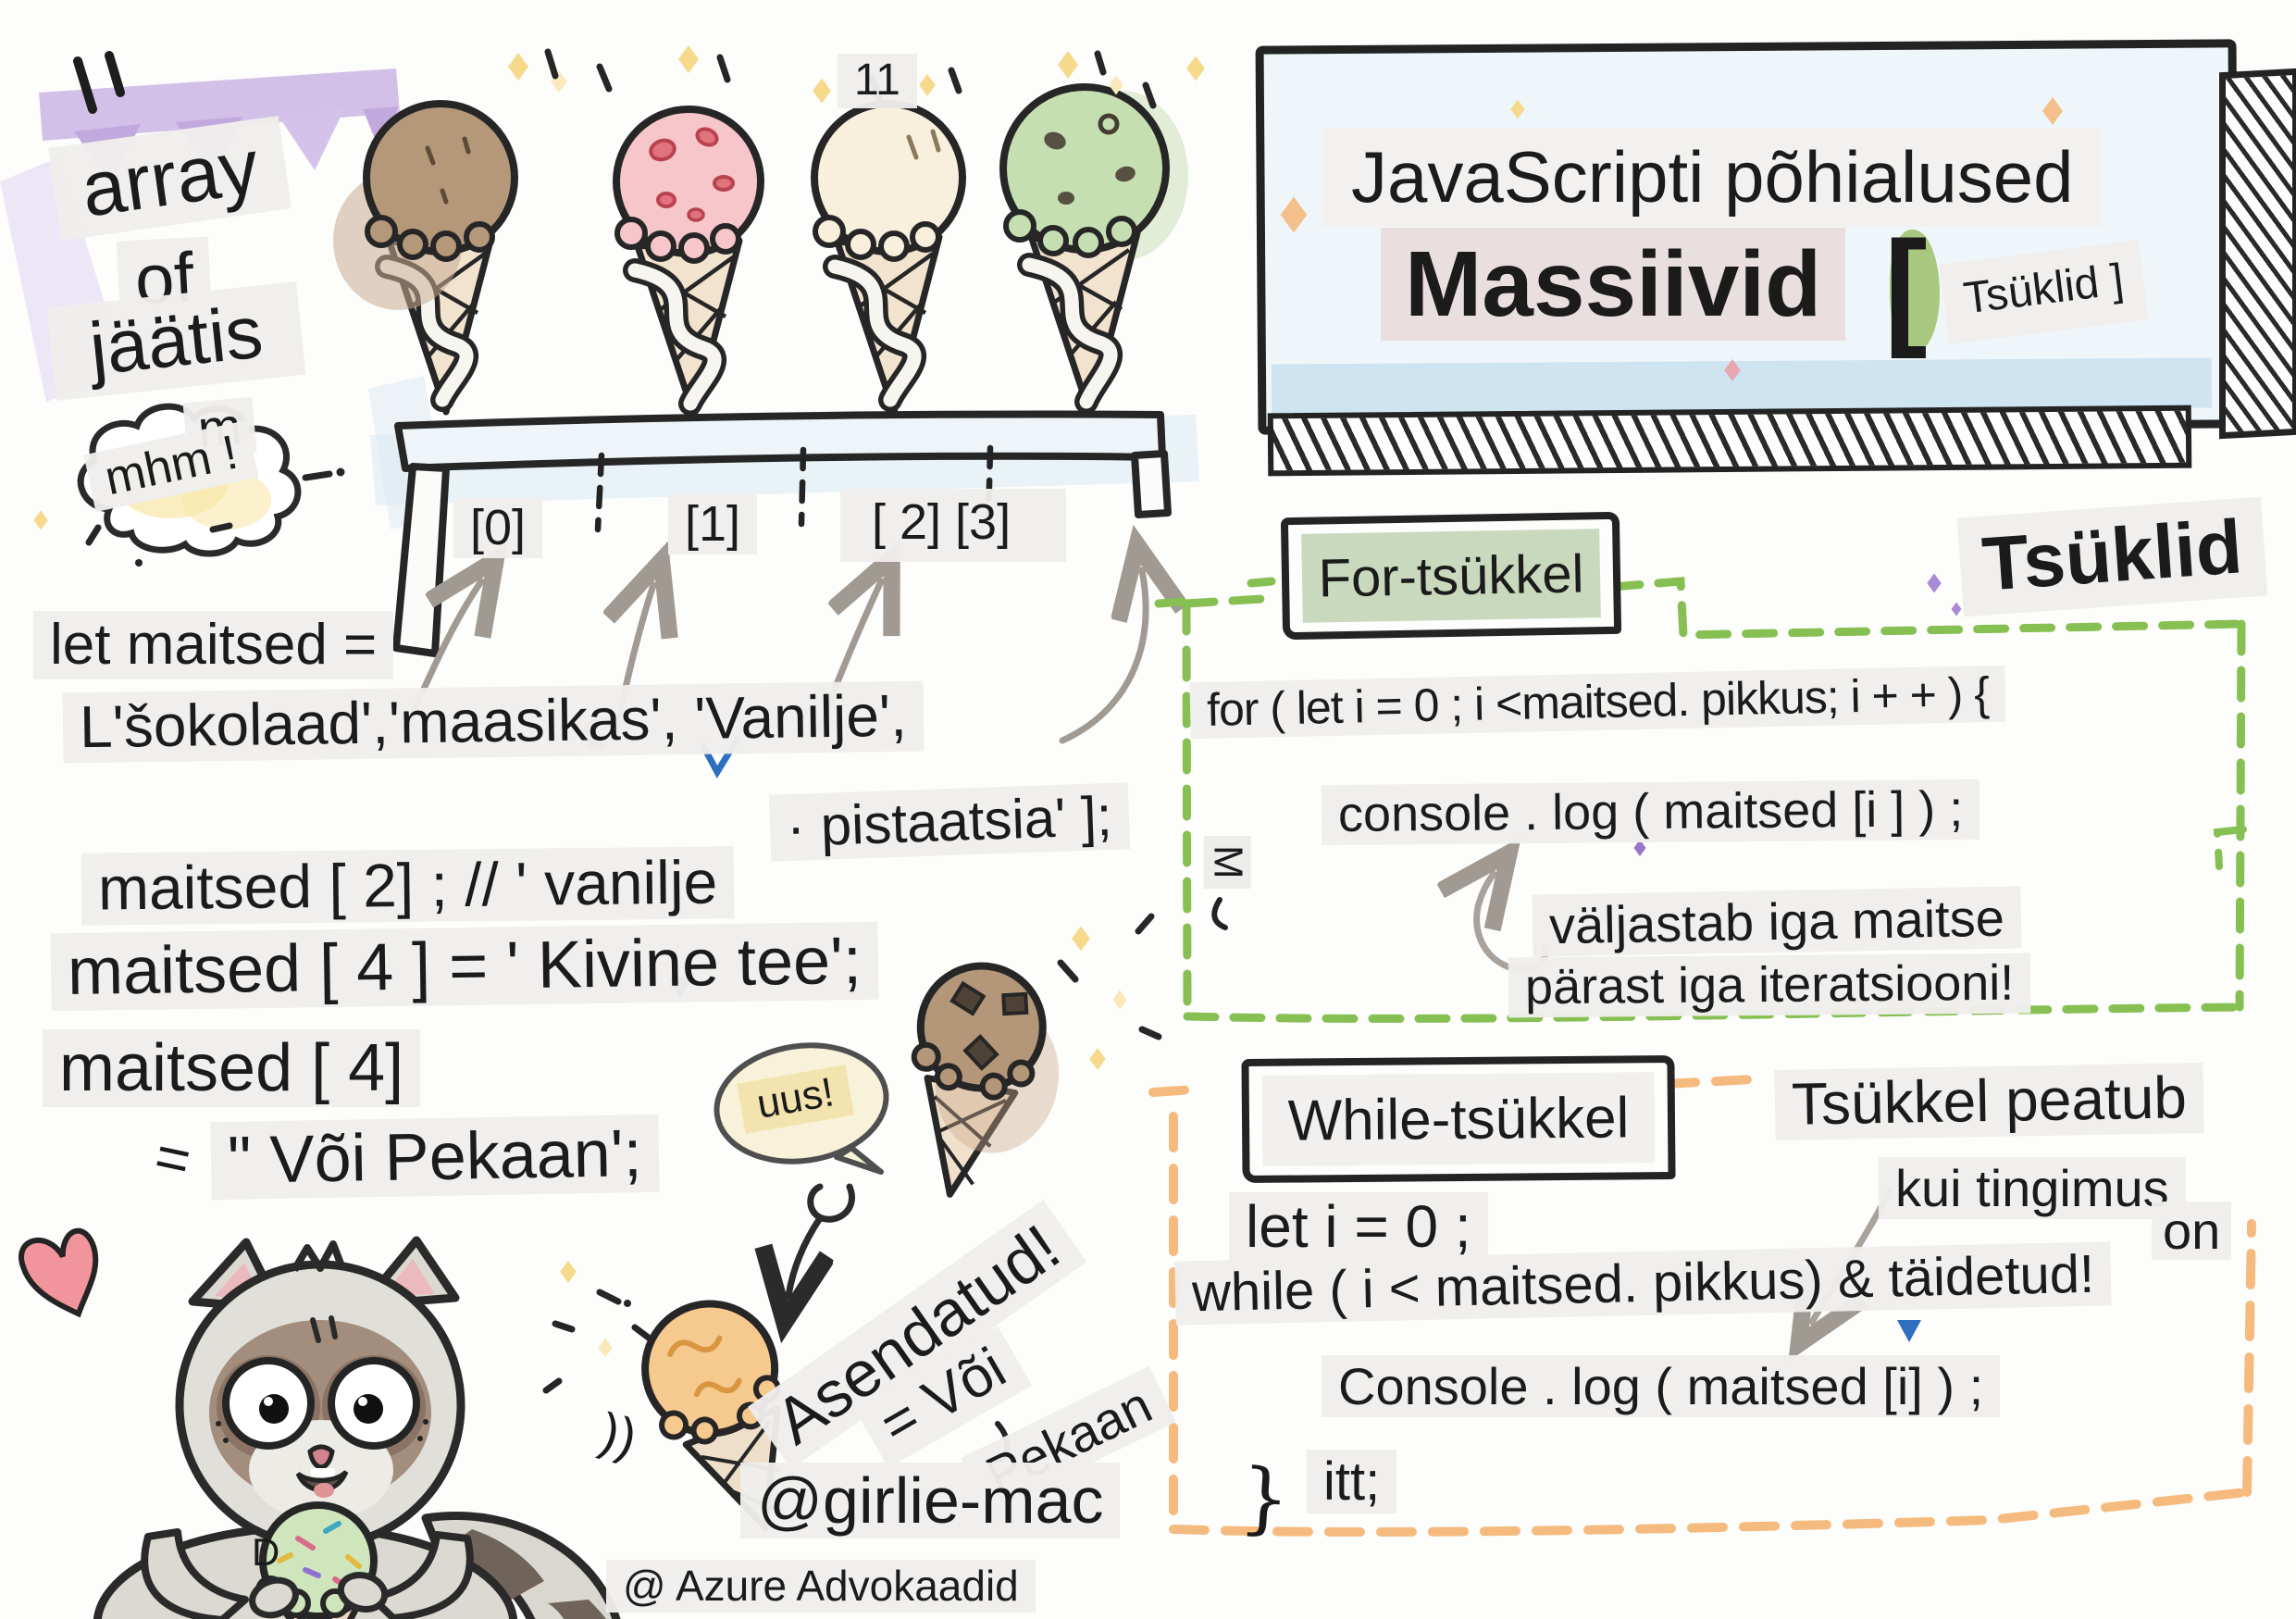 This screenshot has height=1619, width=2296. What do you see at coordinates (713, 525) in the screenshot?
I see `index-label-1: [1]` at bounding box center [713, 525].